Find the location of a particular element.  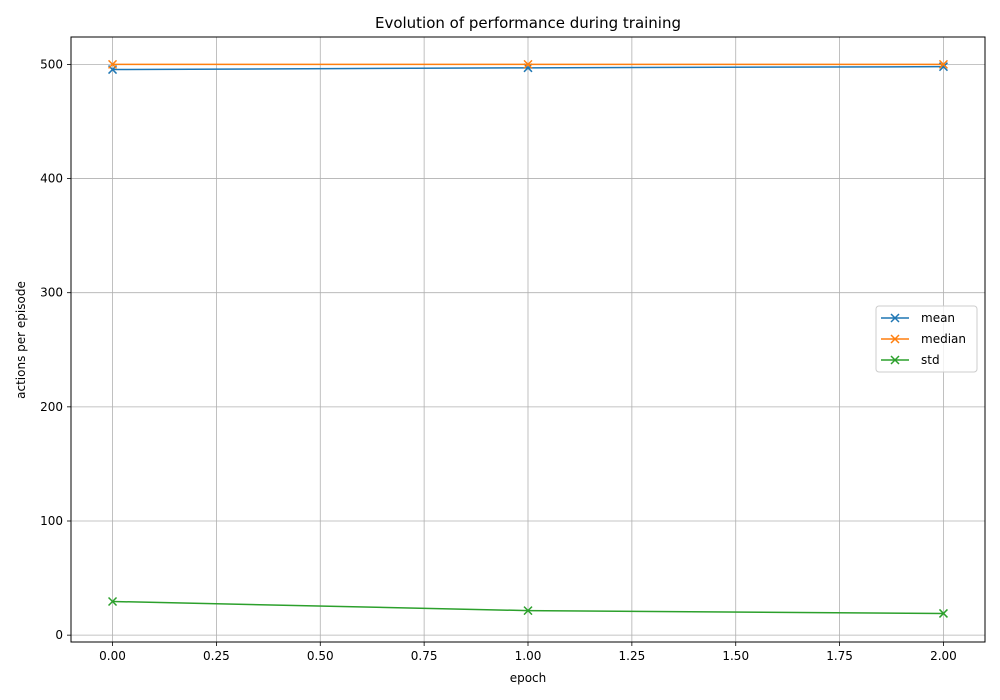

legend-item-median: median is located at coordinates (923, 339).